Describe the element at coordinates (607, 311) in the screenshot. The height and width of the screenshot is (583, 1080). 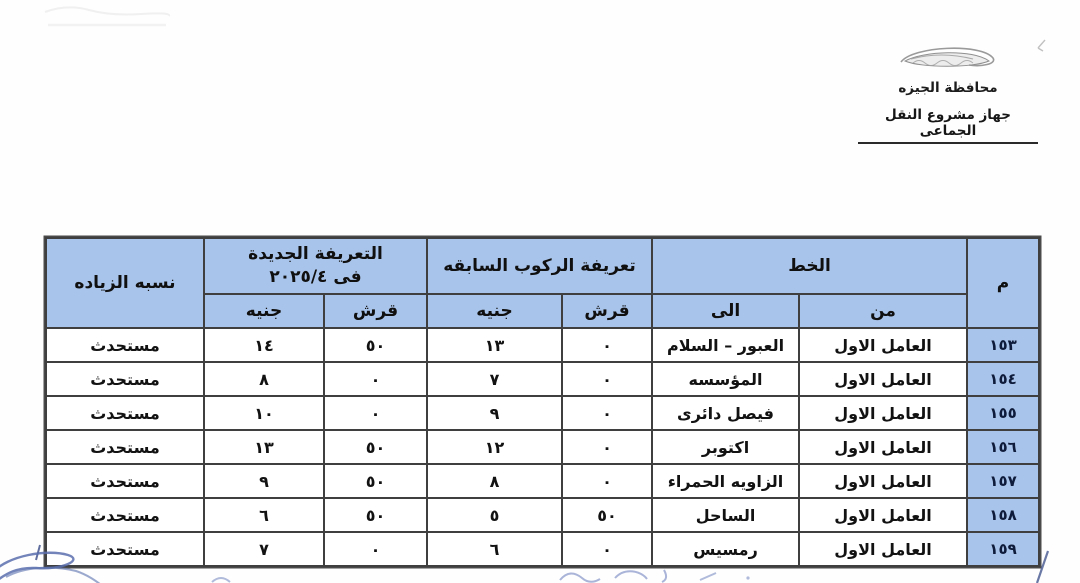
I see `col-header-prev-piasters: قرش` at that location.